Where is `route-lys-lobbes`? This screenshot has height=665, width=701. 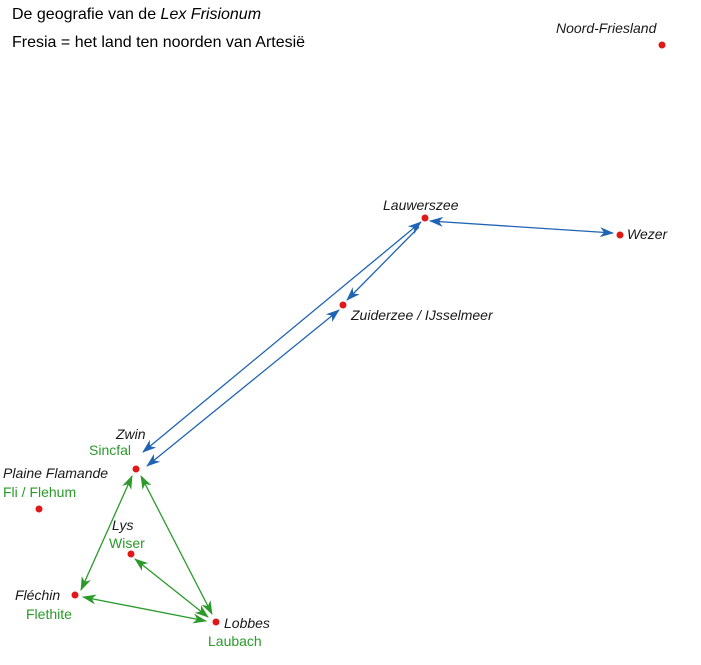 route-lys-lobbes is located at coordinates (171, 588).